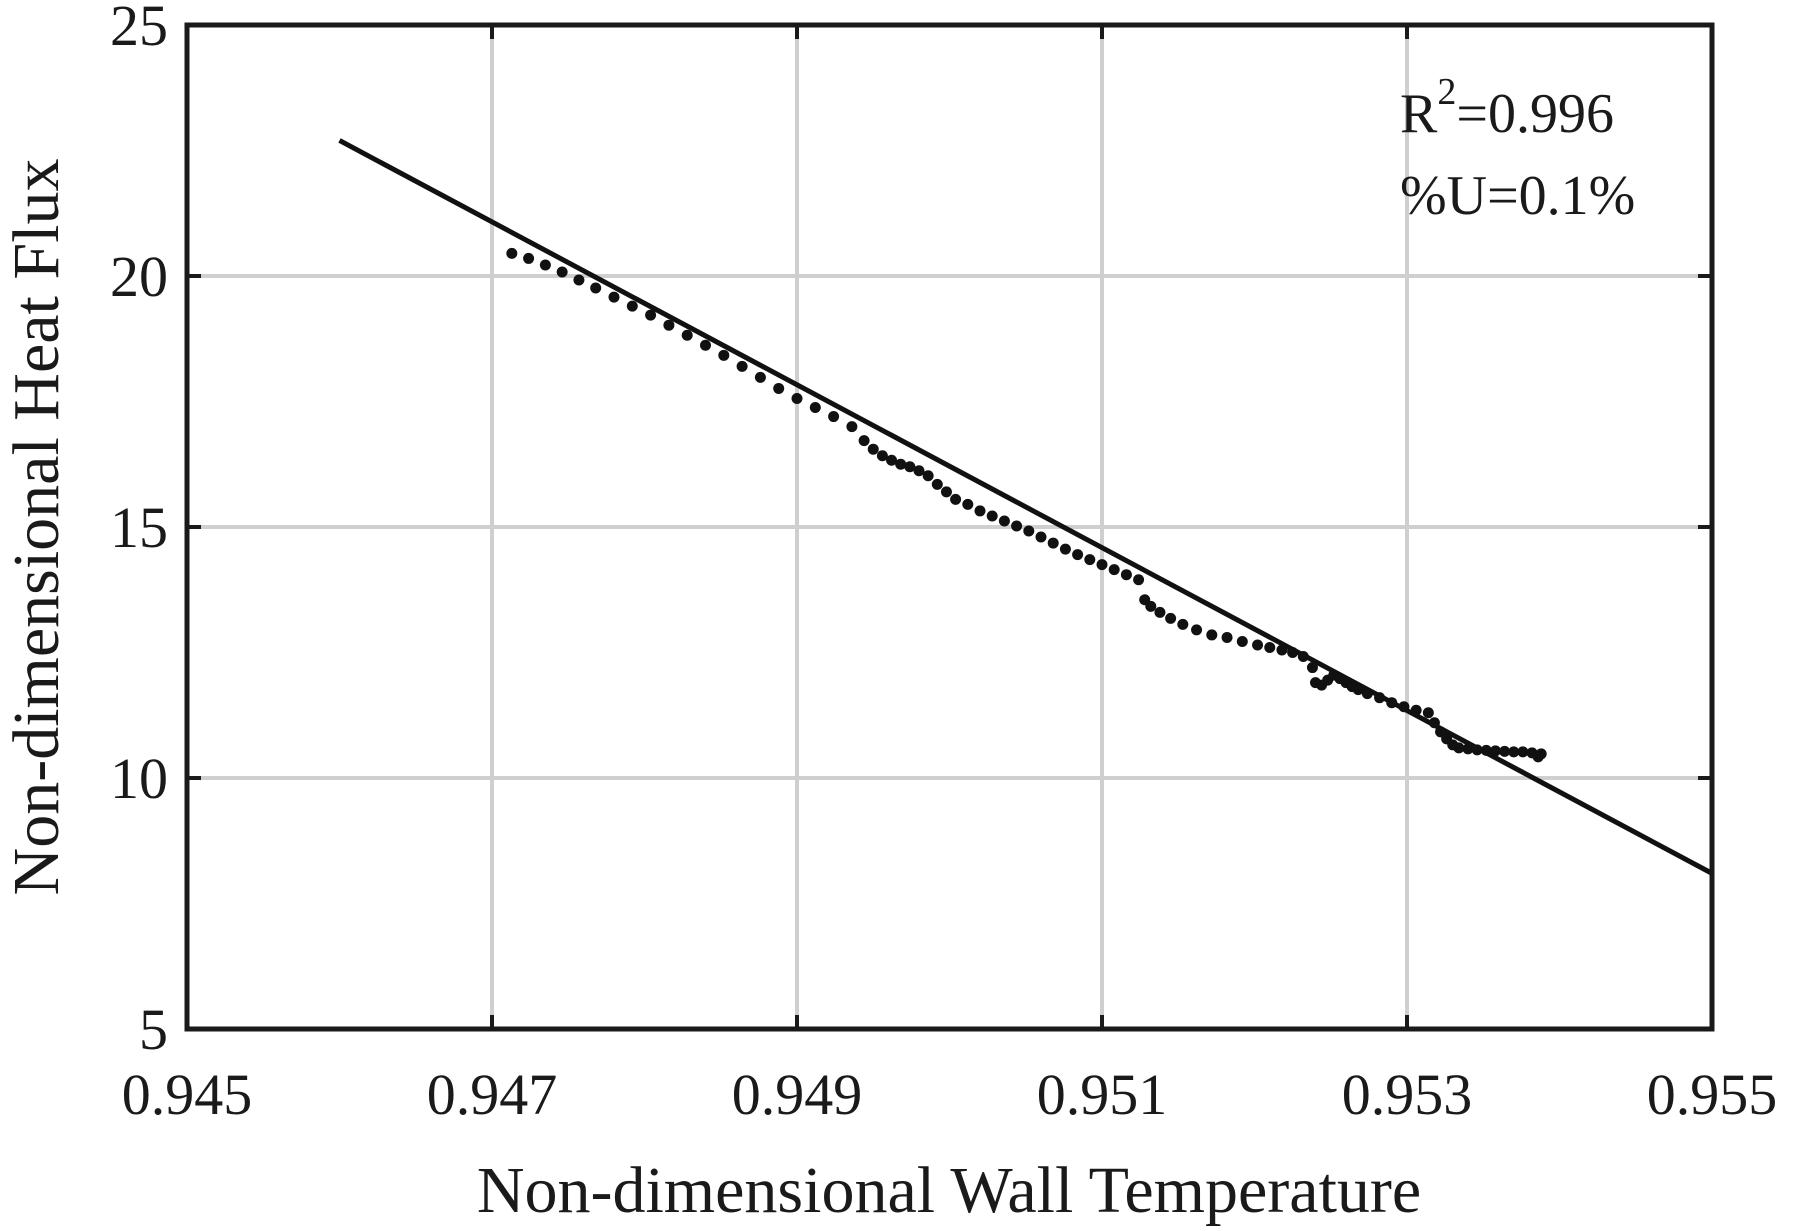 The height and width of the screenshot is (1231, 1800). I want to click on x-tick-label: 0.949, so click(797, 1094).